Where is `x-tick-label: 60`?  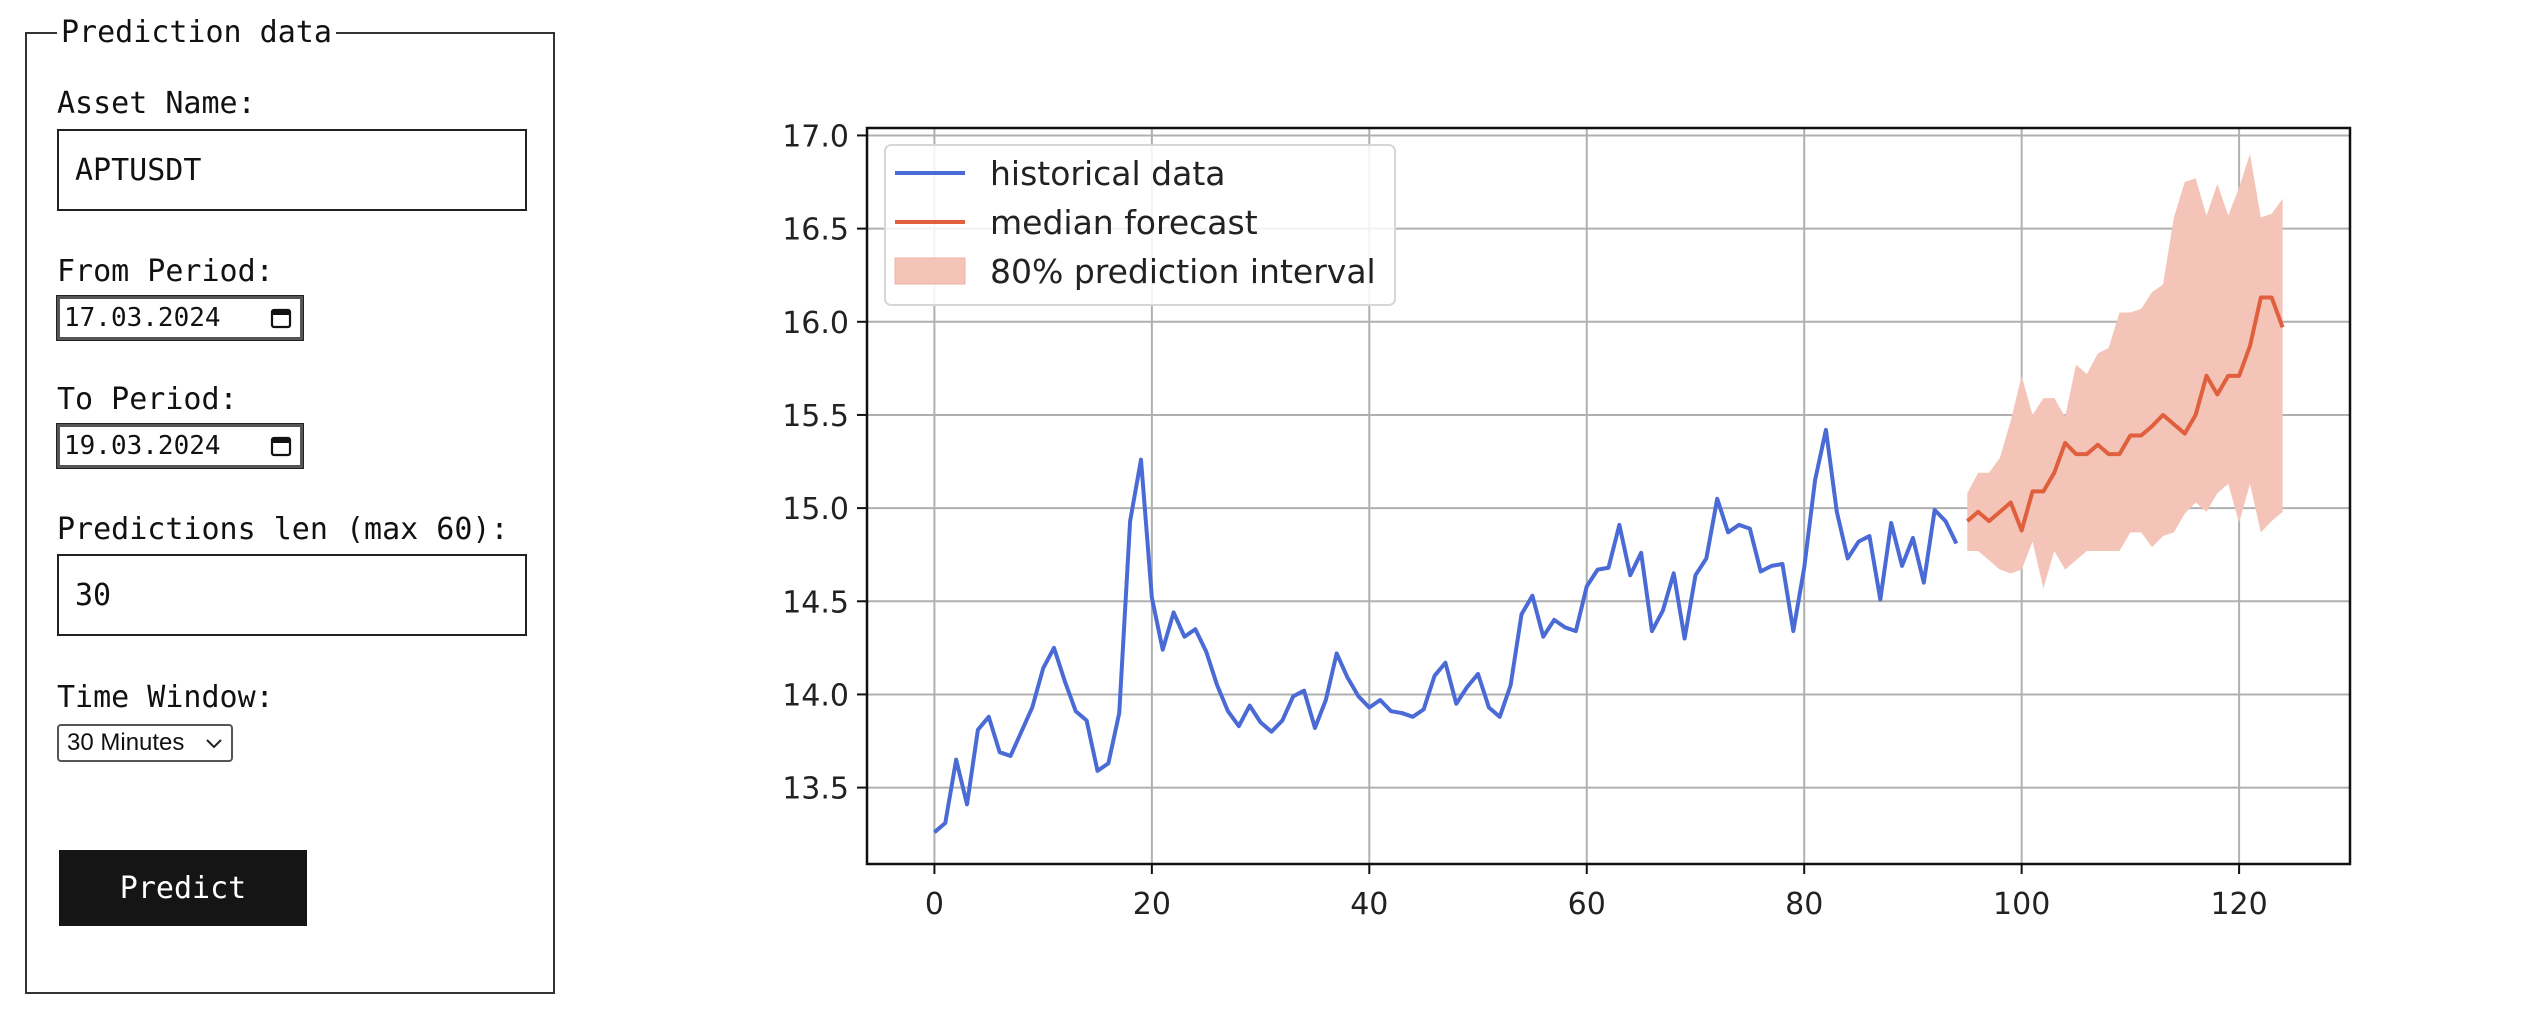
x-tick-label: 60 is located at coordinates (1587, 904).